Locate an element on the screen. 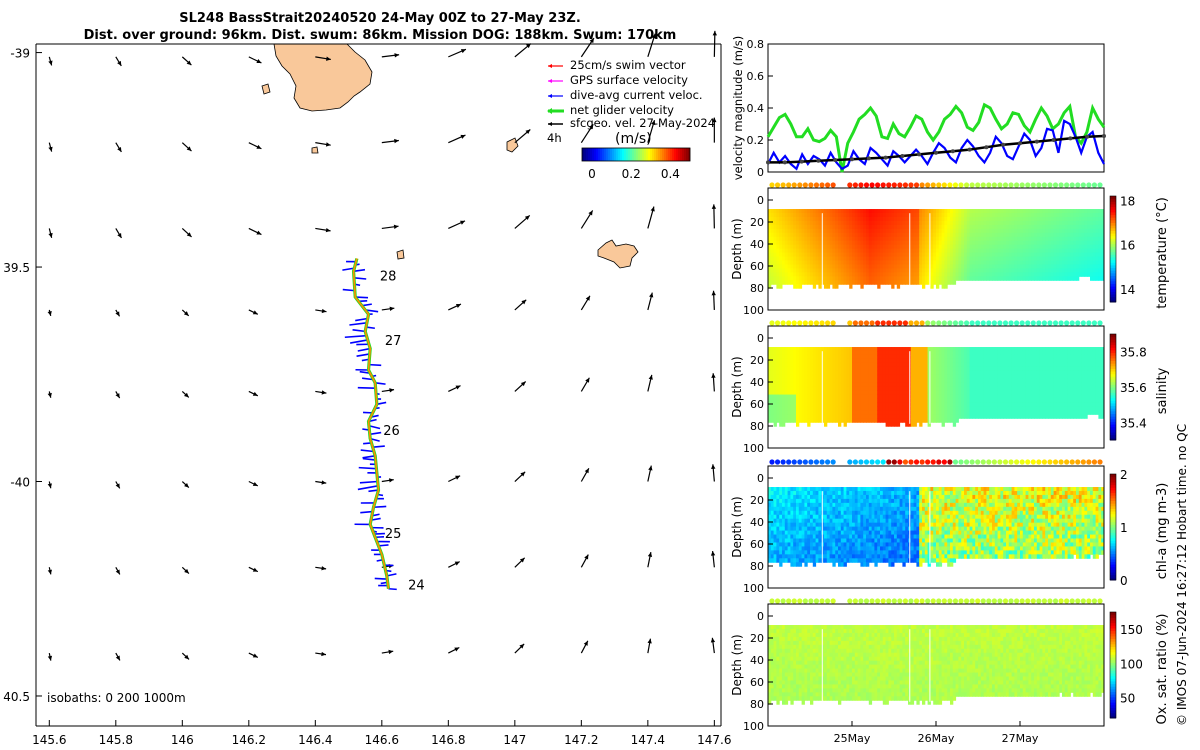 The height and width of the screenshot is (750, 1200). legend-swim-vector: 25cm/s swim vector is located at coordinates (628, 65).